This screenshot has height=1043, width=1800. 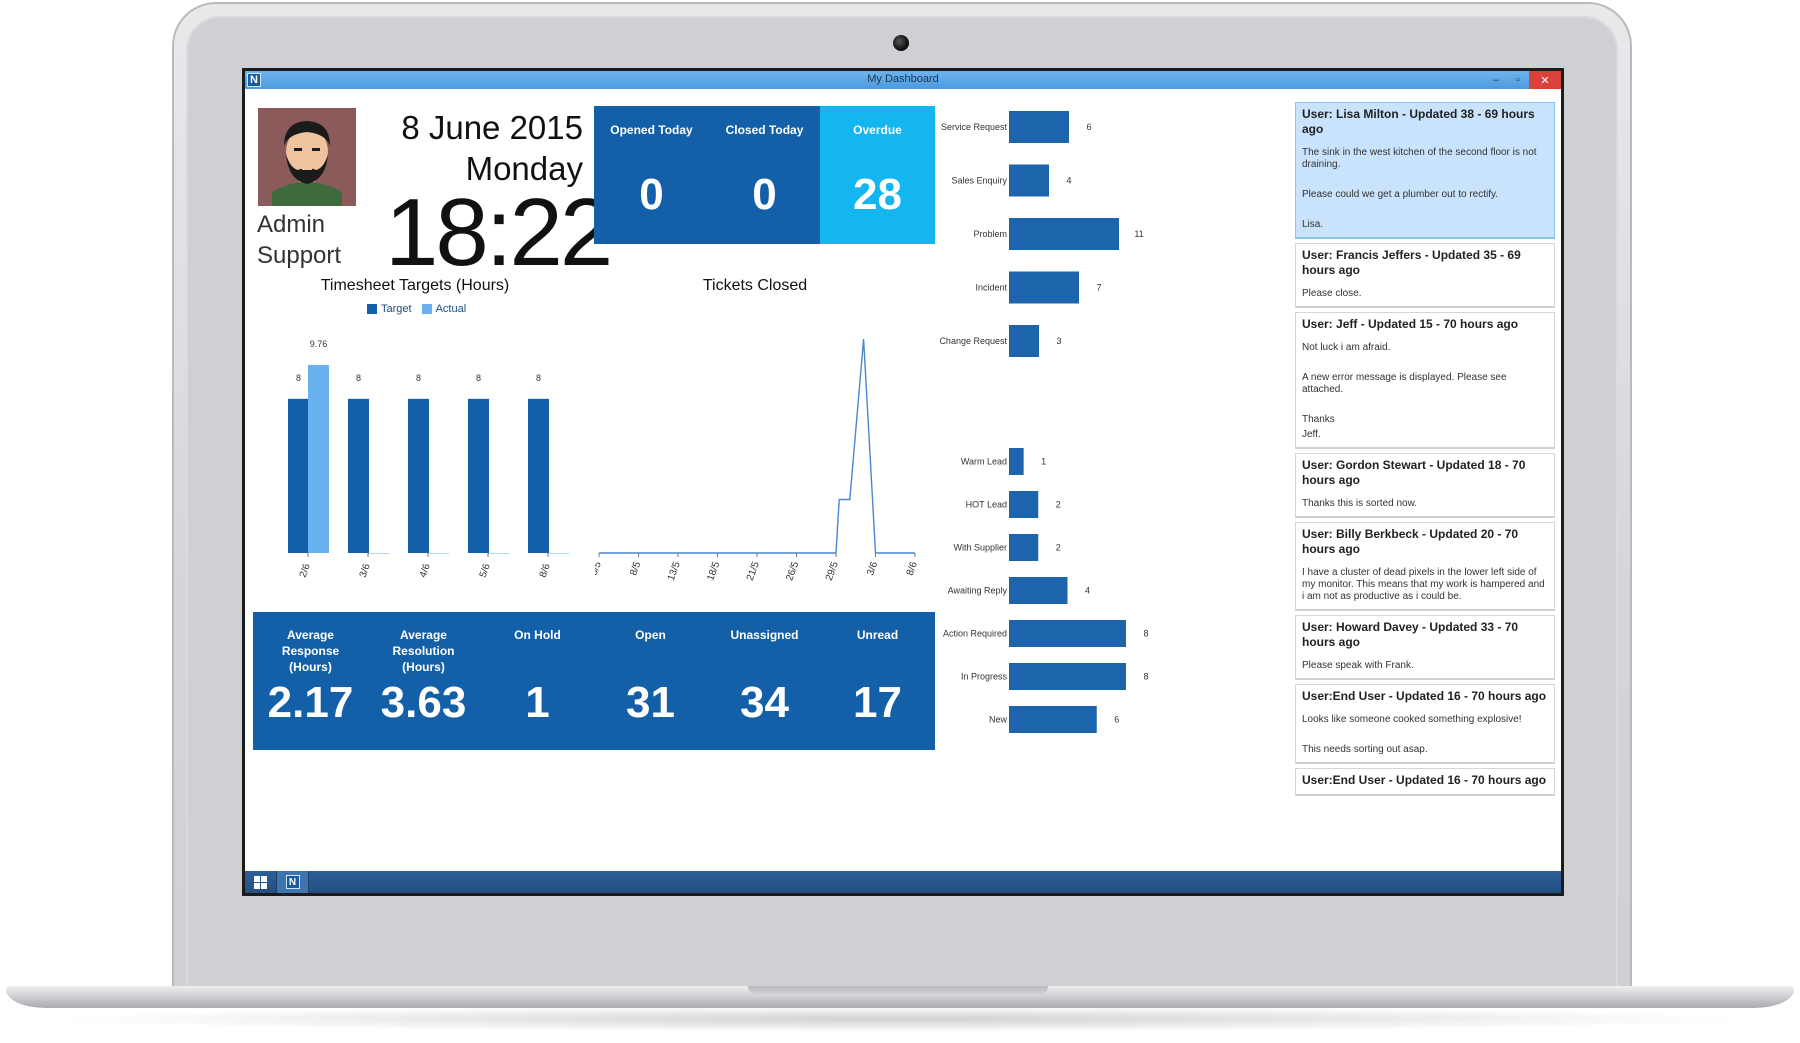 I want to click on title-bar: N My Dashboard – ▫ ✕, so click(x=903, y=80).